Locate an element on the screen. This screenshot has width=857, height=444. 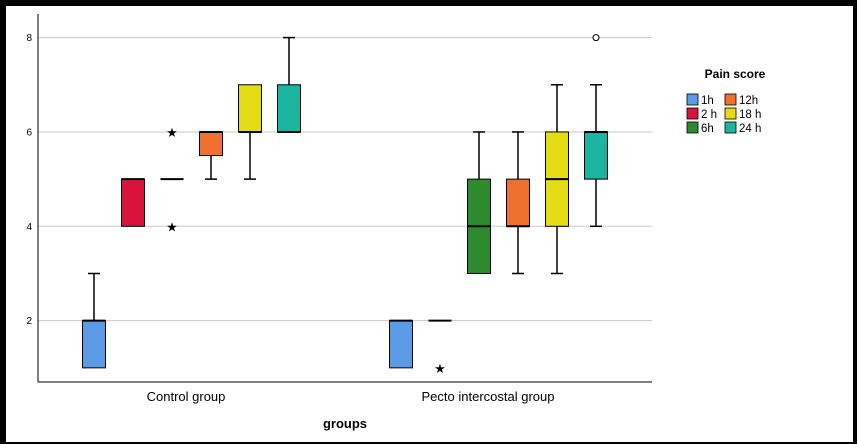
x-axis-title: groups is located at coordinates (345, 423).